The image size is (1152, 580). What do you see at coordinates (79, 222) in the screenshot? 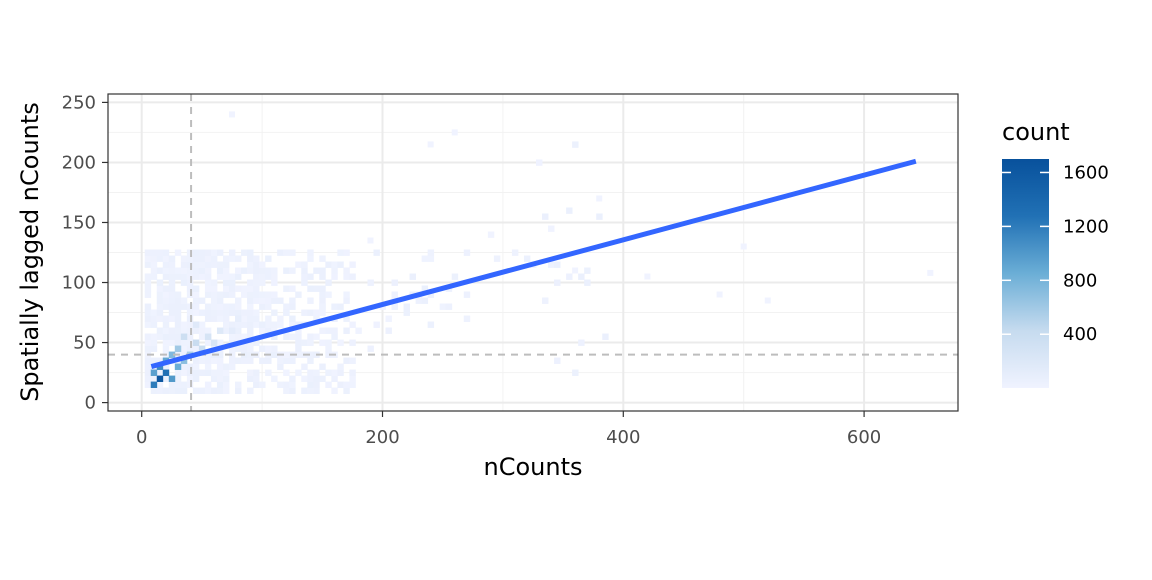
I see `y-tick-label: 150` at bounding box center [79, 222].